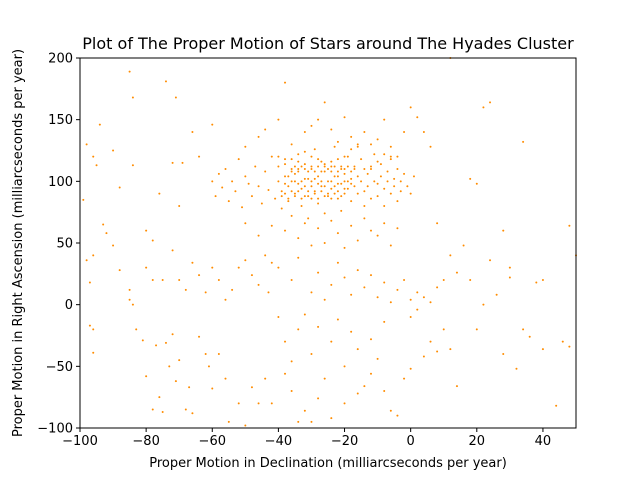 Image resolution: width=640 pixels, height=480 pixels. What do you see at coordinates (80, 441) in the screenshot?
I see `x-tick-label: −100` at bounding box center [80, 441].